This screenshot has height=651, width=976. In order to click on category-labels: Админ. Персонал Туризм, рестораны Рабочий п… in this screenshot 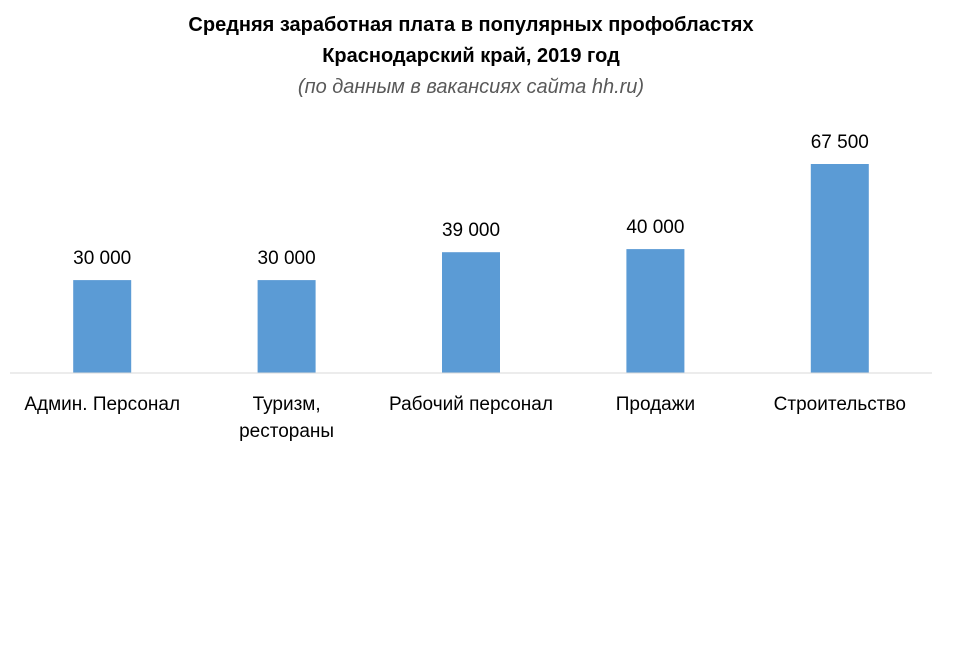, I will do `click(465, 418)`.